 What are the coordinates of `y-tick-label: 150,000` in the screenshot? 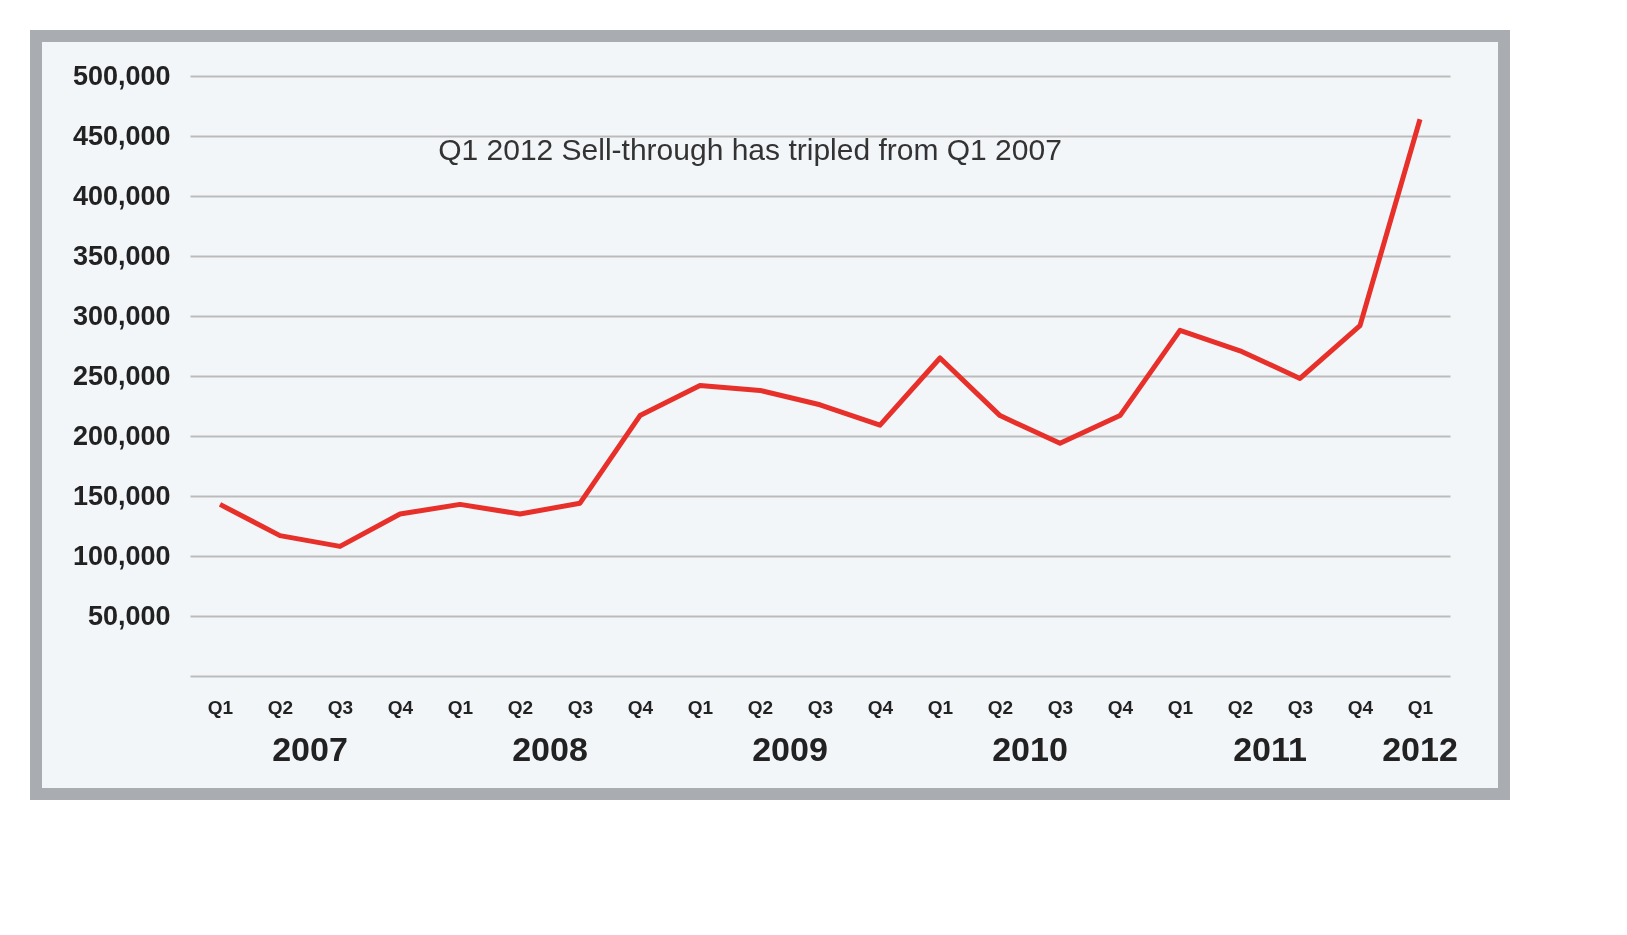 It's located at (121, 495).